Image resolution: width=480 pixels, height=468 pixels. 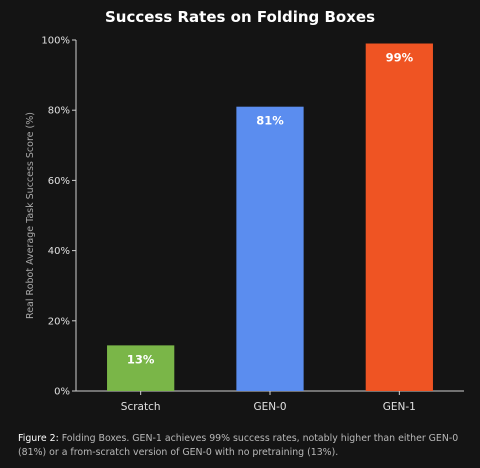 What do you see at coordinates (59, 181) in the screenshot?
I see `y-tick-label: 60%` at bounding box center [59, 181].